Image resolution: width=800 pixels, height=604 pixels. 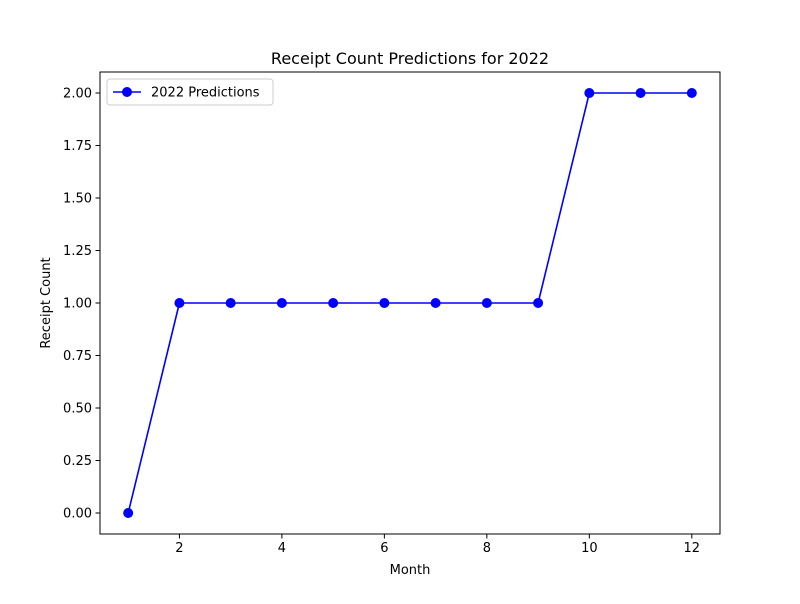 I want to click on y-tick-label: 1.00, so click(x=77, y=304).